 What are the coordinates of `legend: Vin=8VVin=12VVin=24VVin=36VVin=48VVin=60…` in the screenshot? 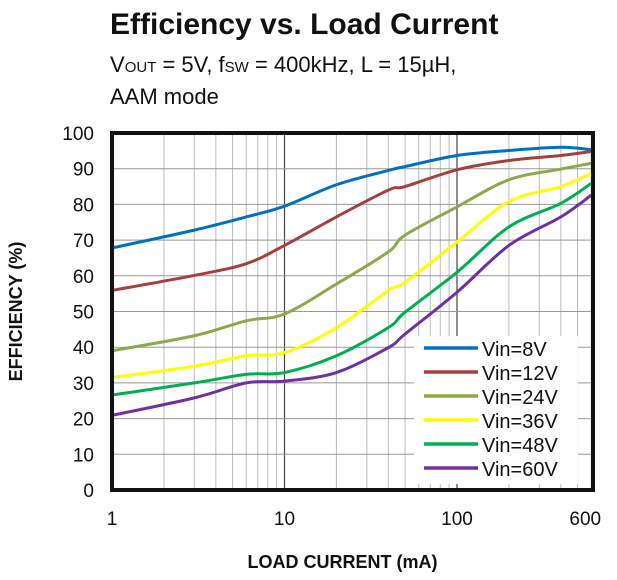 It's located at (496, 410).